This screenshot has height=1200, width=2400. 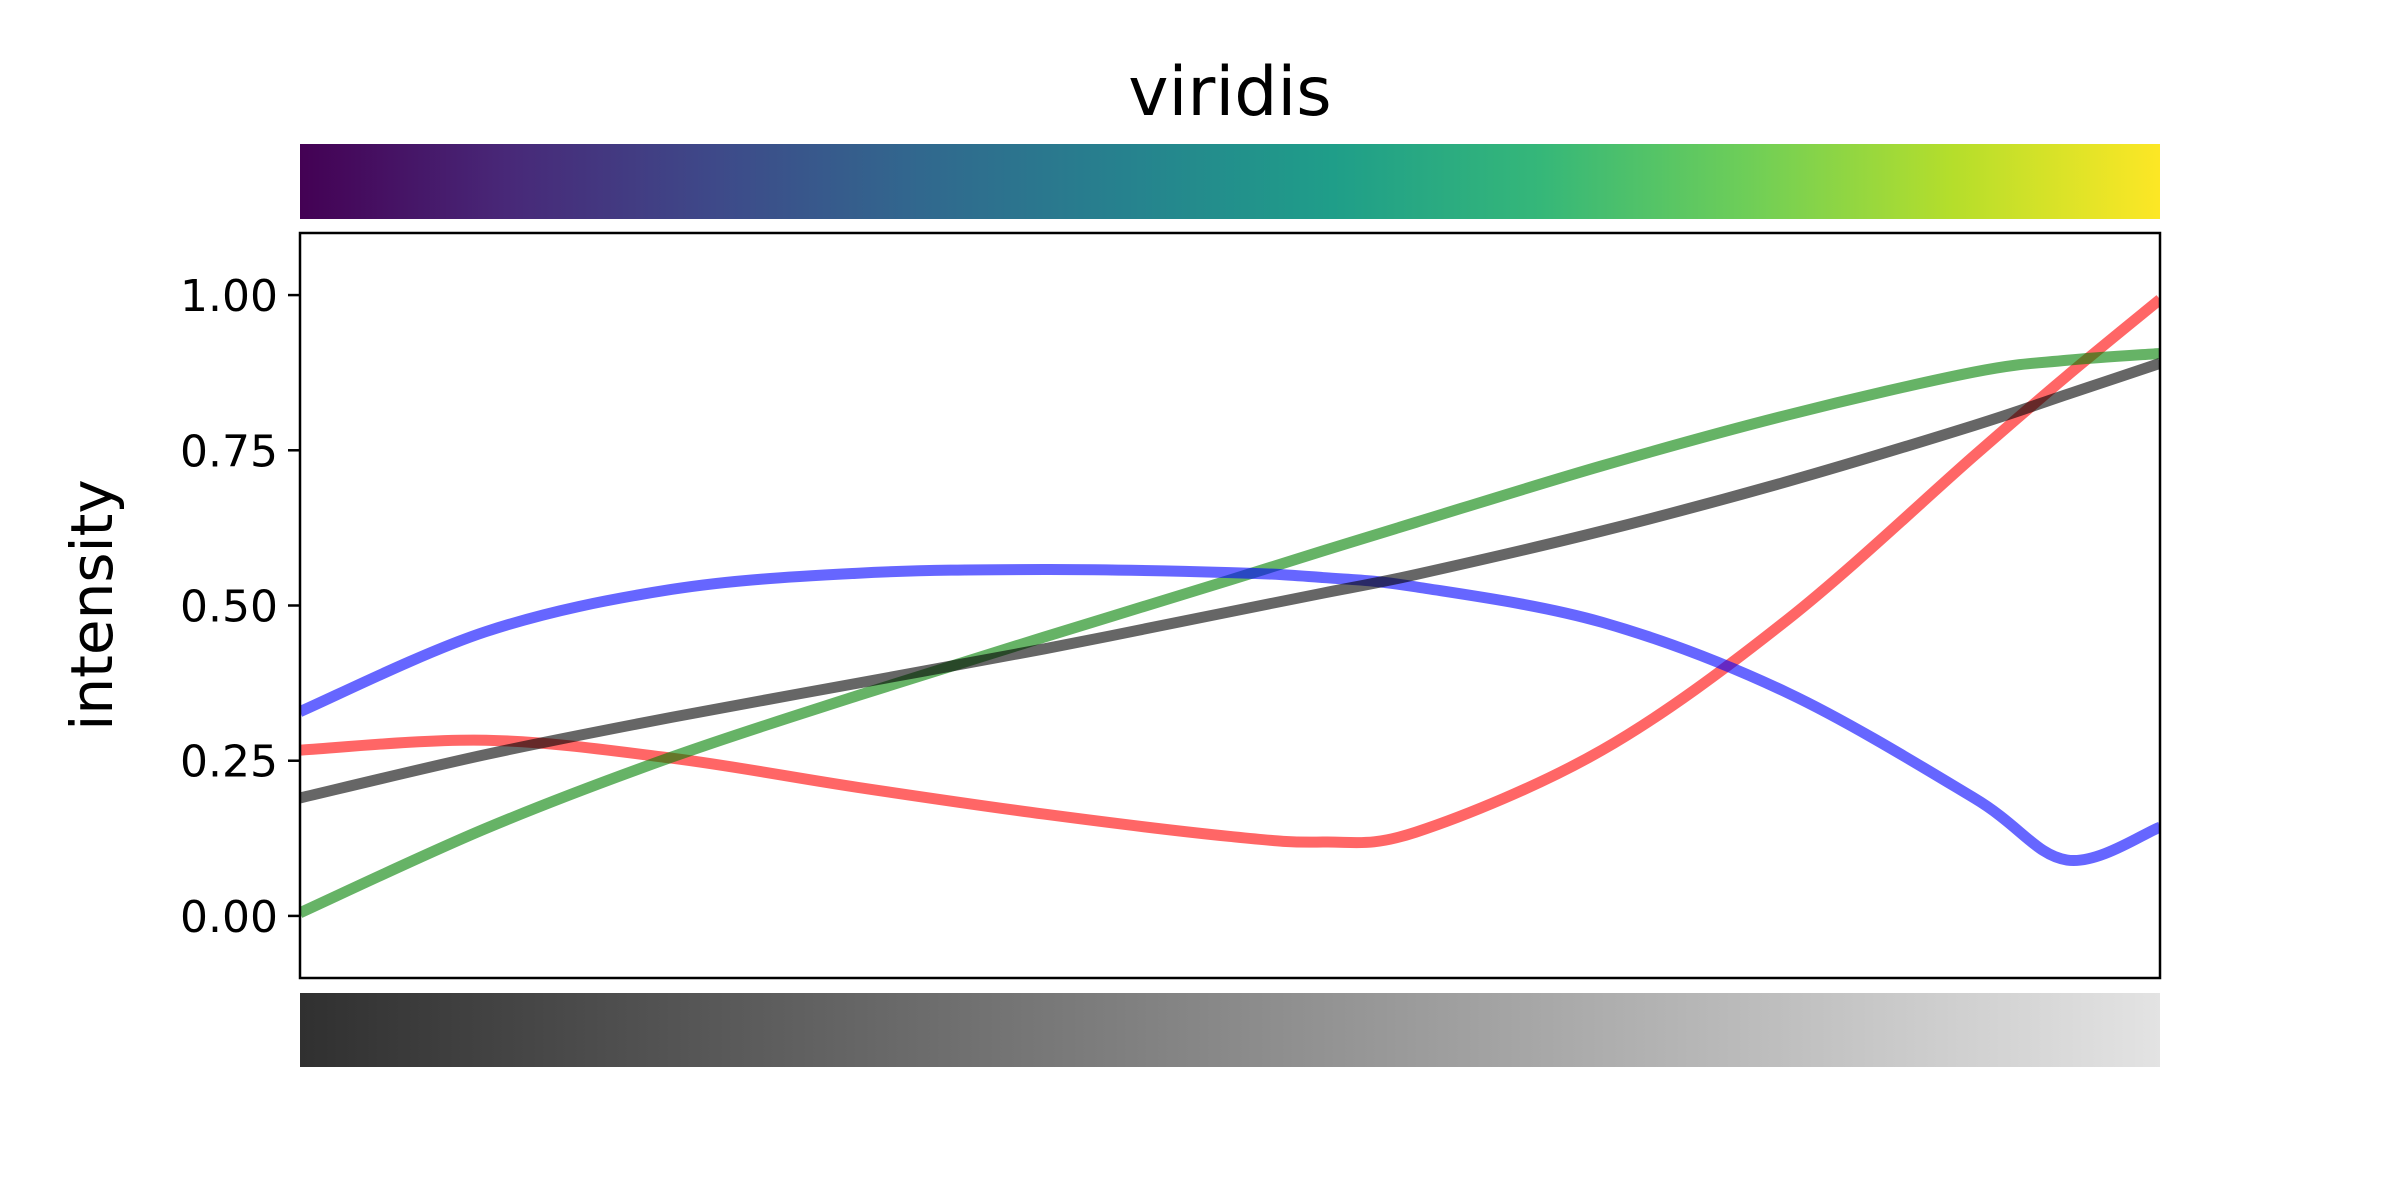 I want to click on y-tick-label: 0.50, so click(x=229, y=607).